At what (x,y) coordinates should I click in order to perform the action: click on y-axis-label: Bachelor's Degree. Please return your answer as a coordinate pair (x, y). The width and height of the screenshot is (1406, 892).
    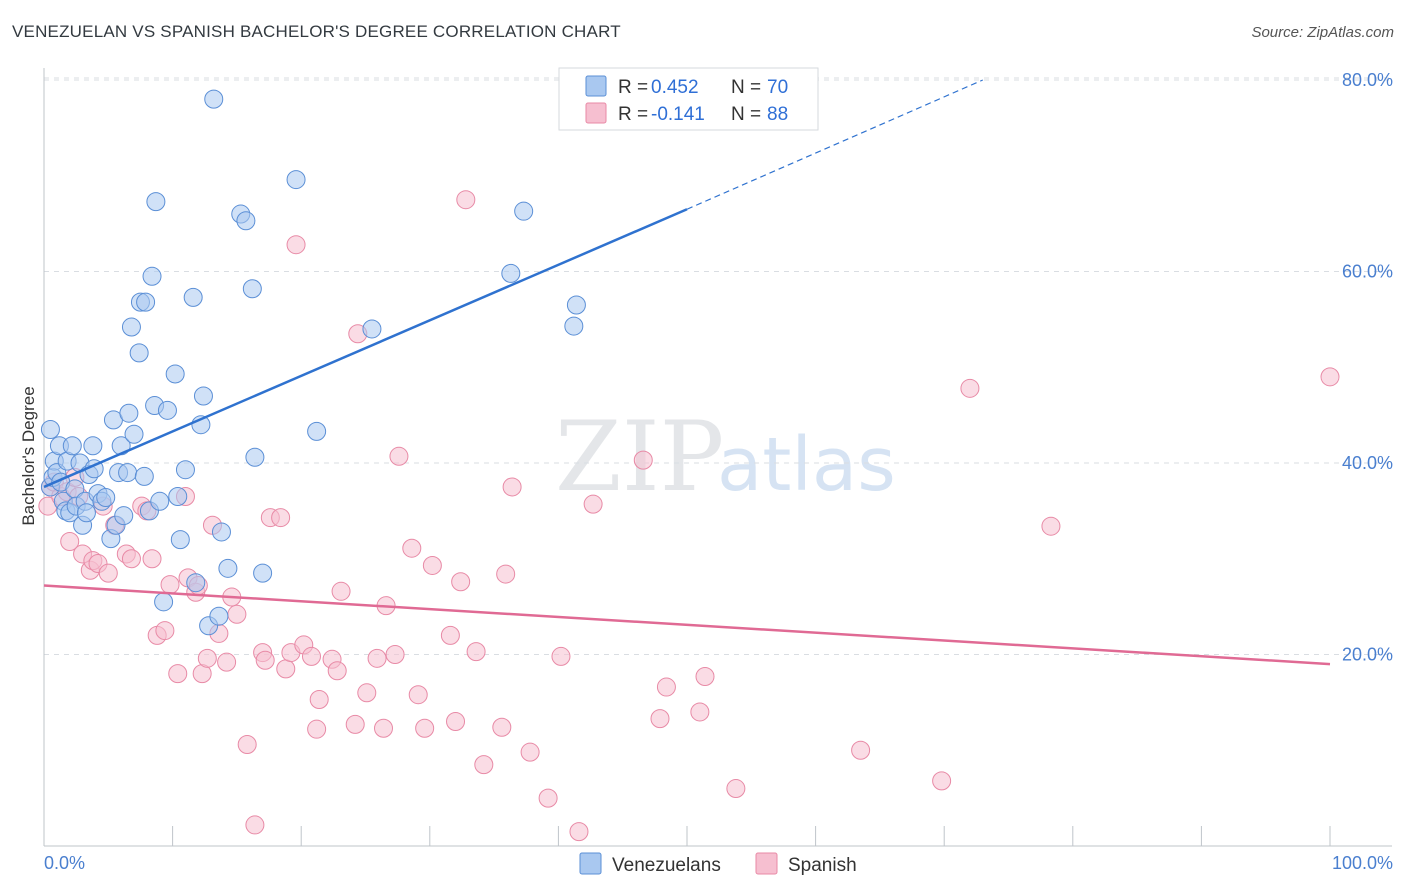
    Looking at the image, I should click on (28, 455).